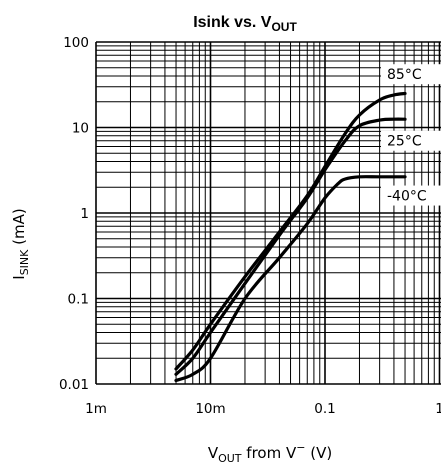 The height and width of the screenshot is (471, 441). I want to click on y-tick-label: 1, so click(84, 214).